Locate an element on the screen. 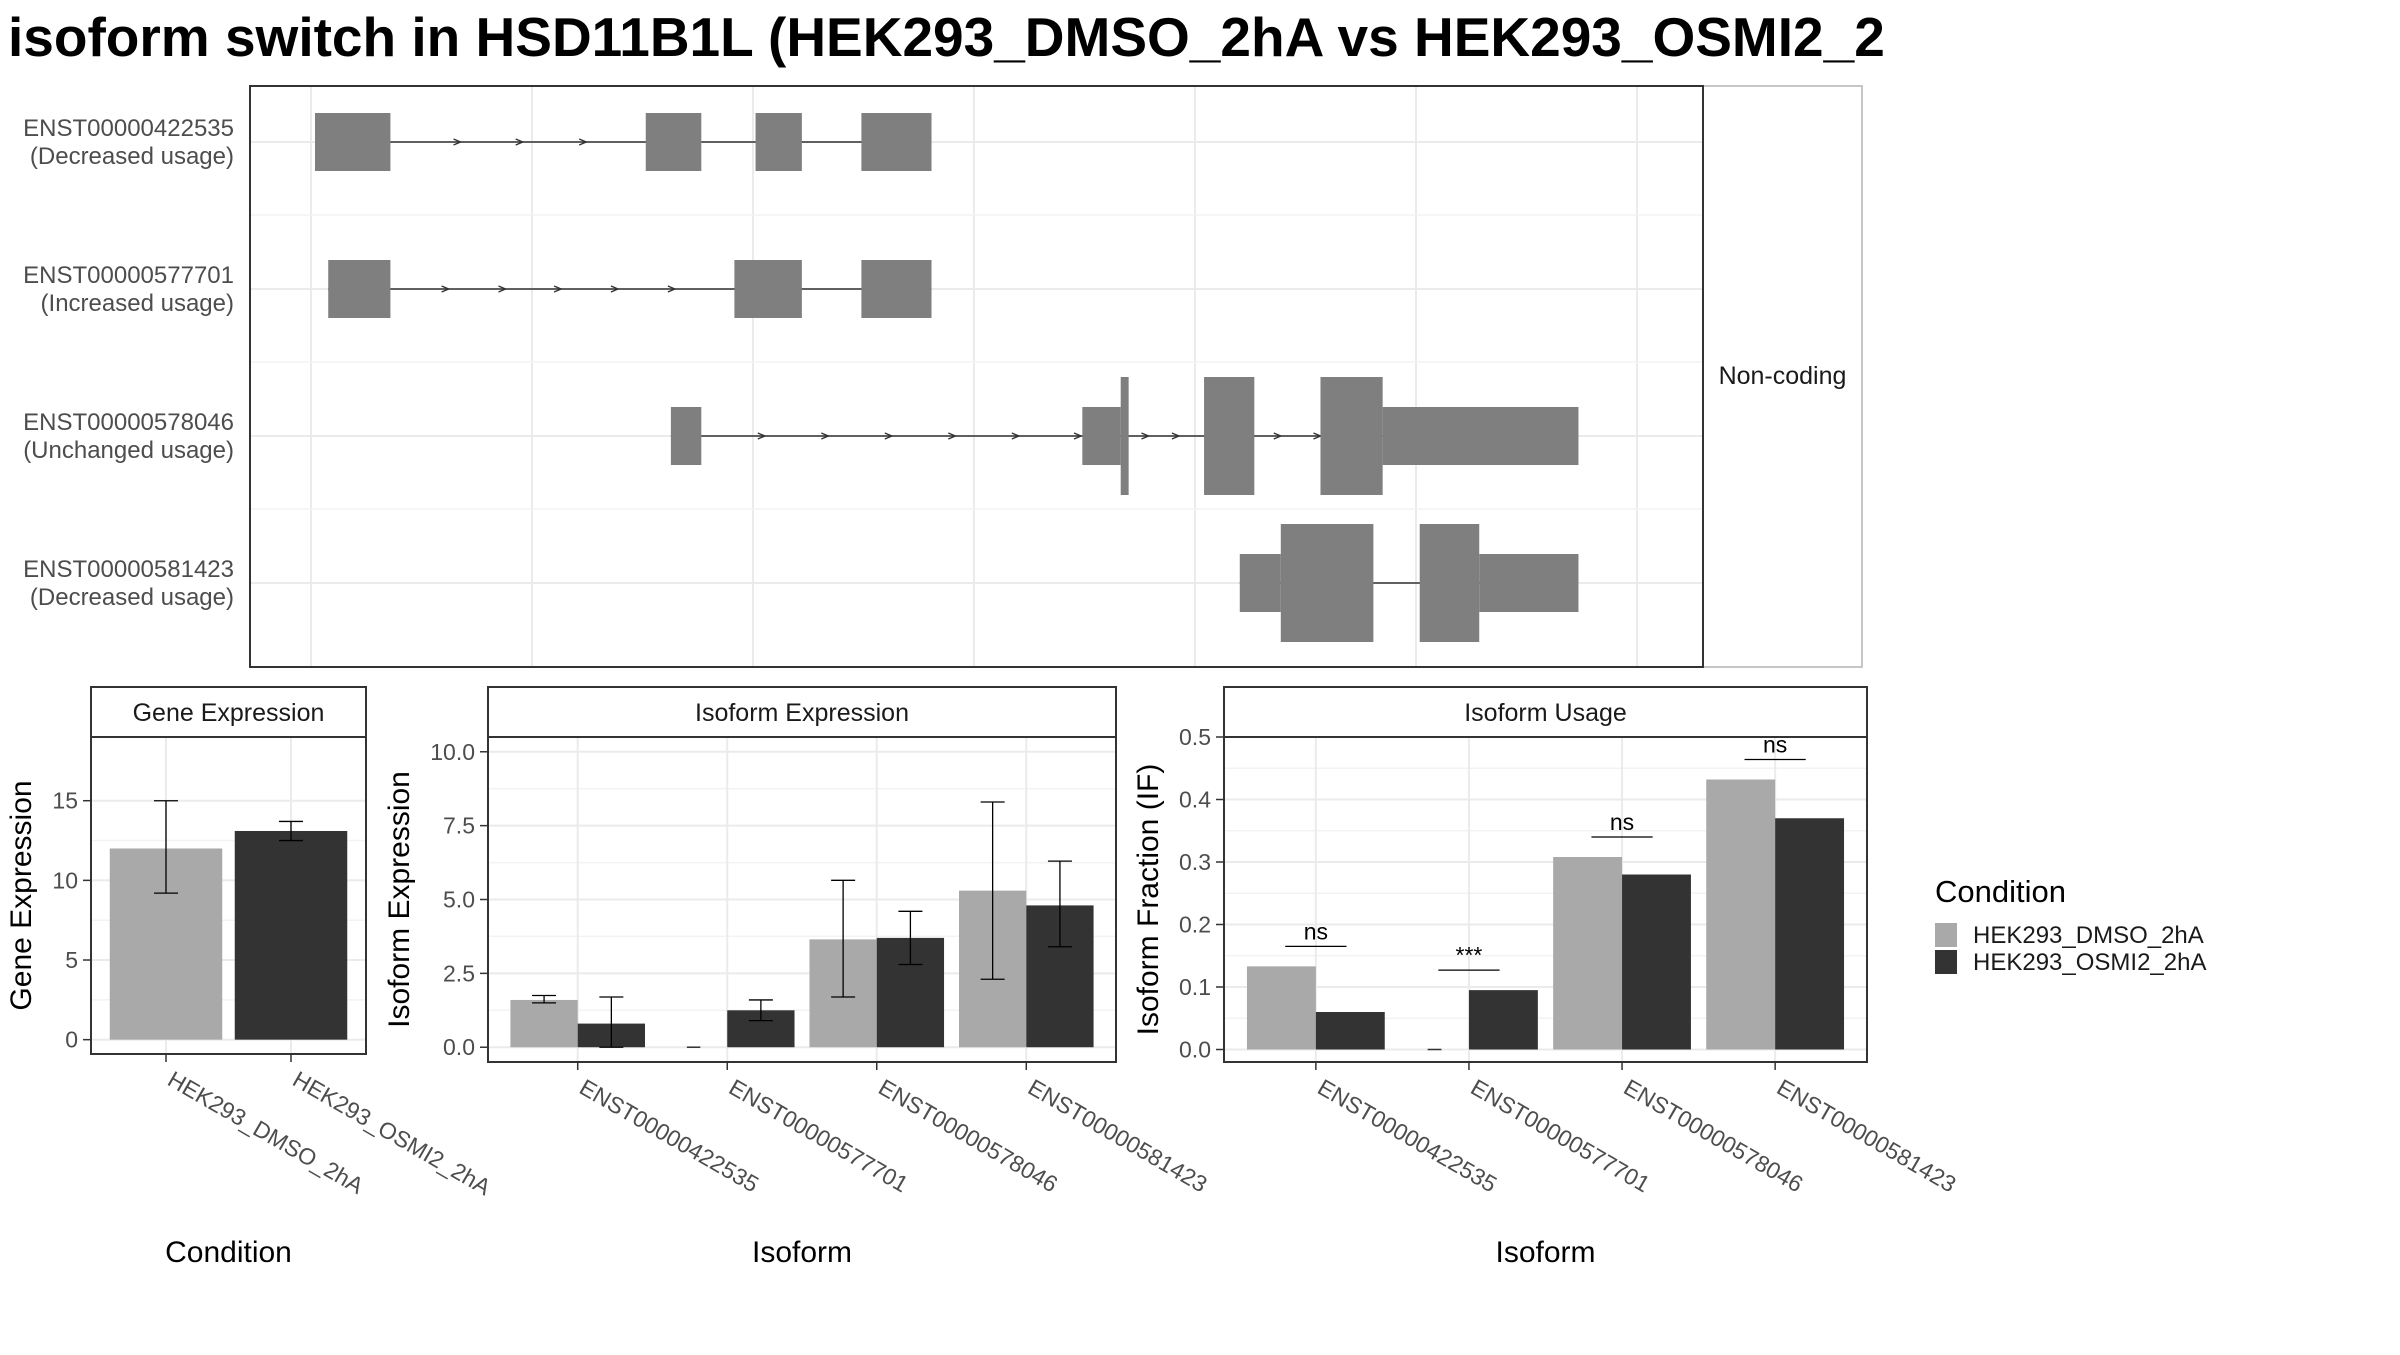 The height and width of the screenshot is (1355, 2400). coding-strip-label: Non-coding is located at coordinates (1783, 376).